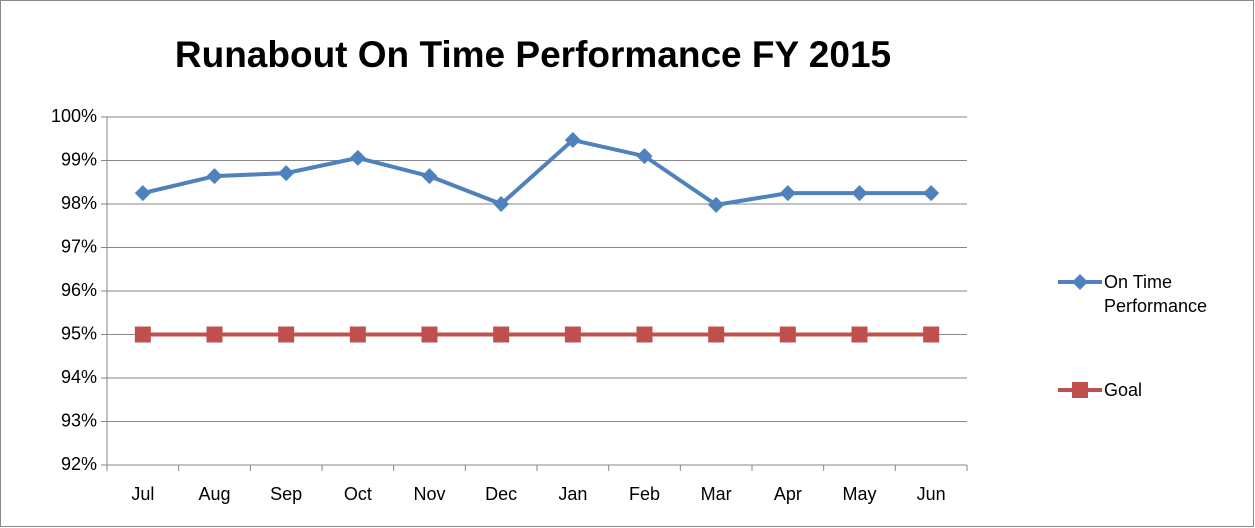 This screenshot has width=1255, height=528. What do you see at coordinates (501, 494) in the screenshot?
I see `x-tick-label: Dec` at bounding box center [501, 494].